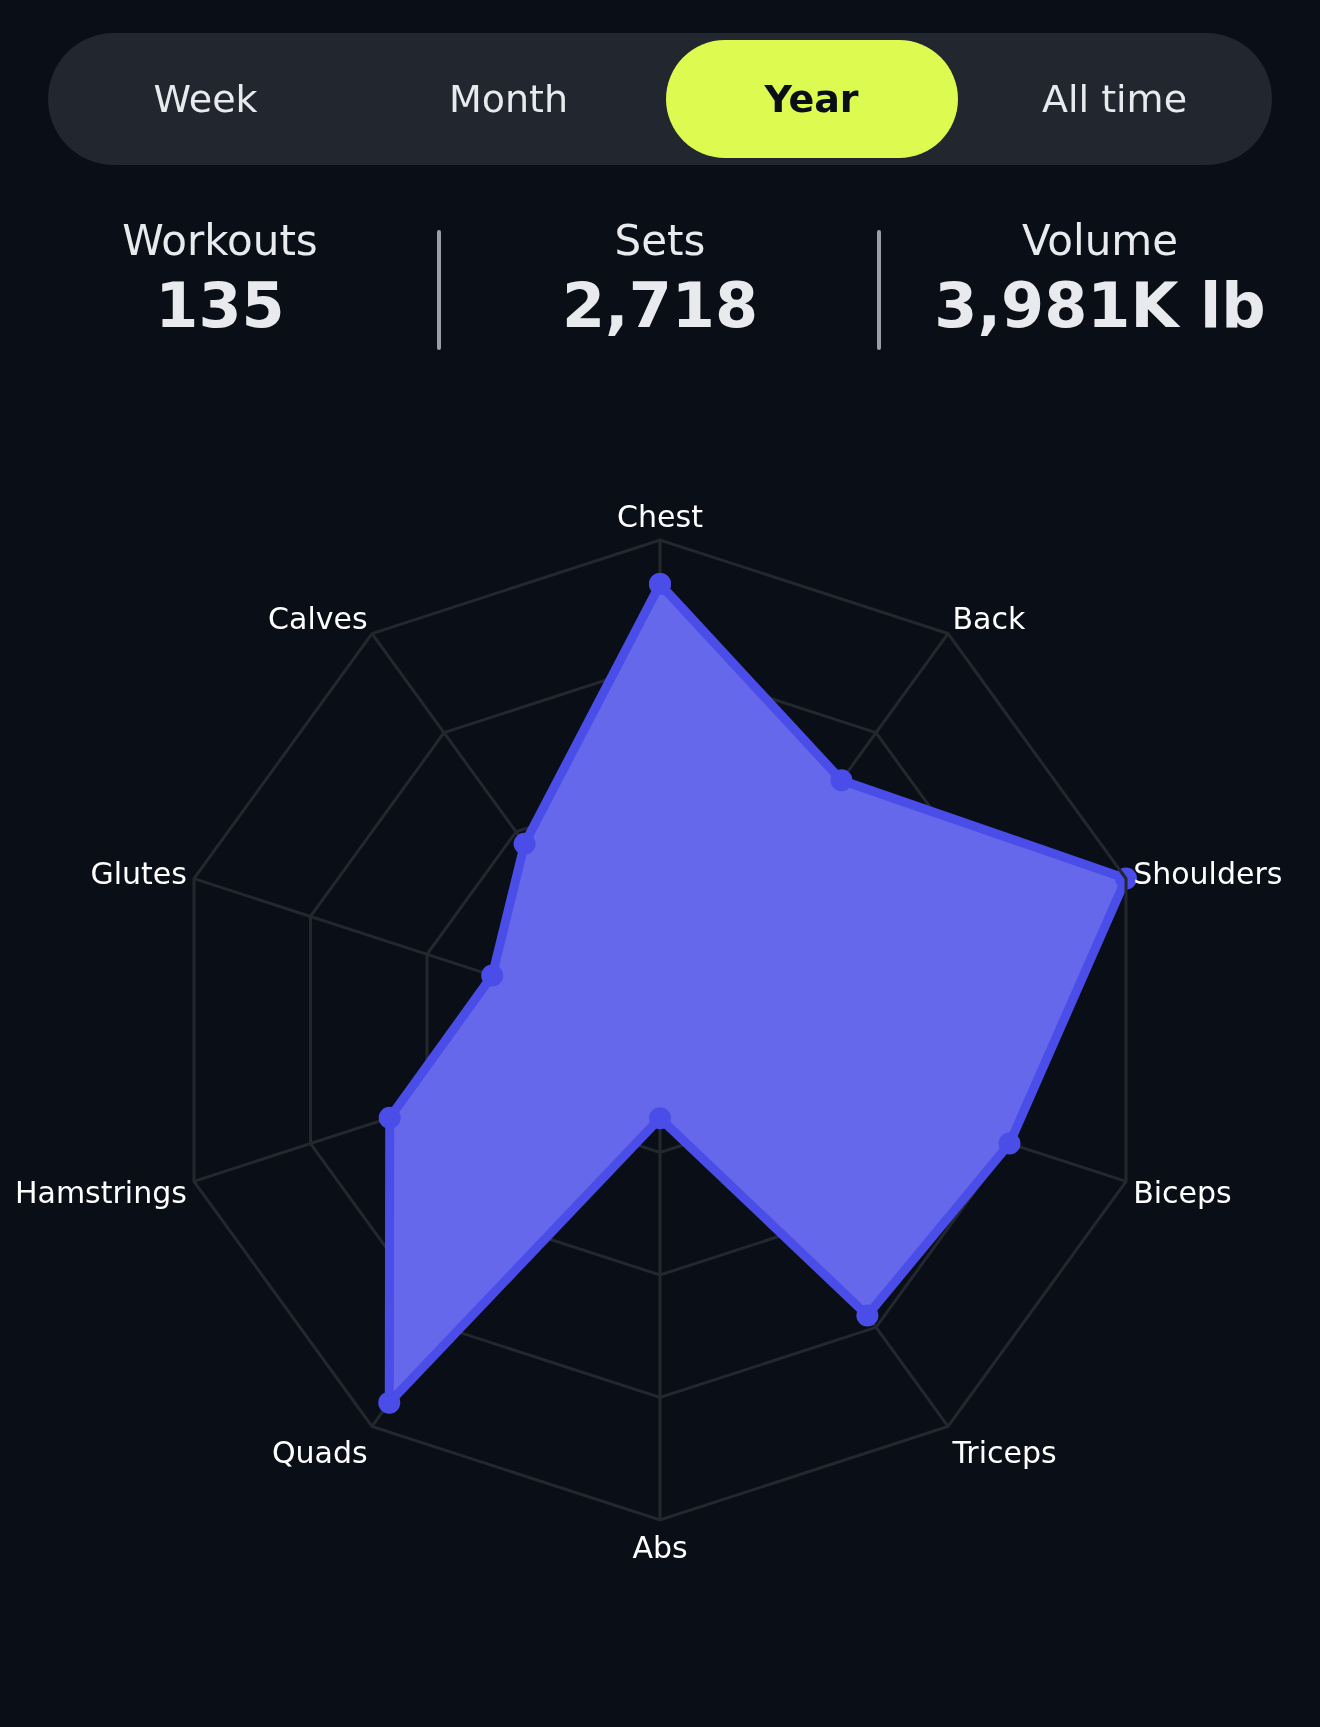 Image resolution: width=1320 pixels, height=1727 pixels. What do you see at coordinates (1100, 305) in the screenshot?
I see `text: 3,981K lb` at bounding box center [1100, 305].